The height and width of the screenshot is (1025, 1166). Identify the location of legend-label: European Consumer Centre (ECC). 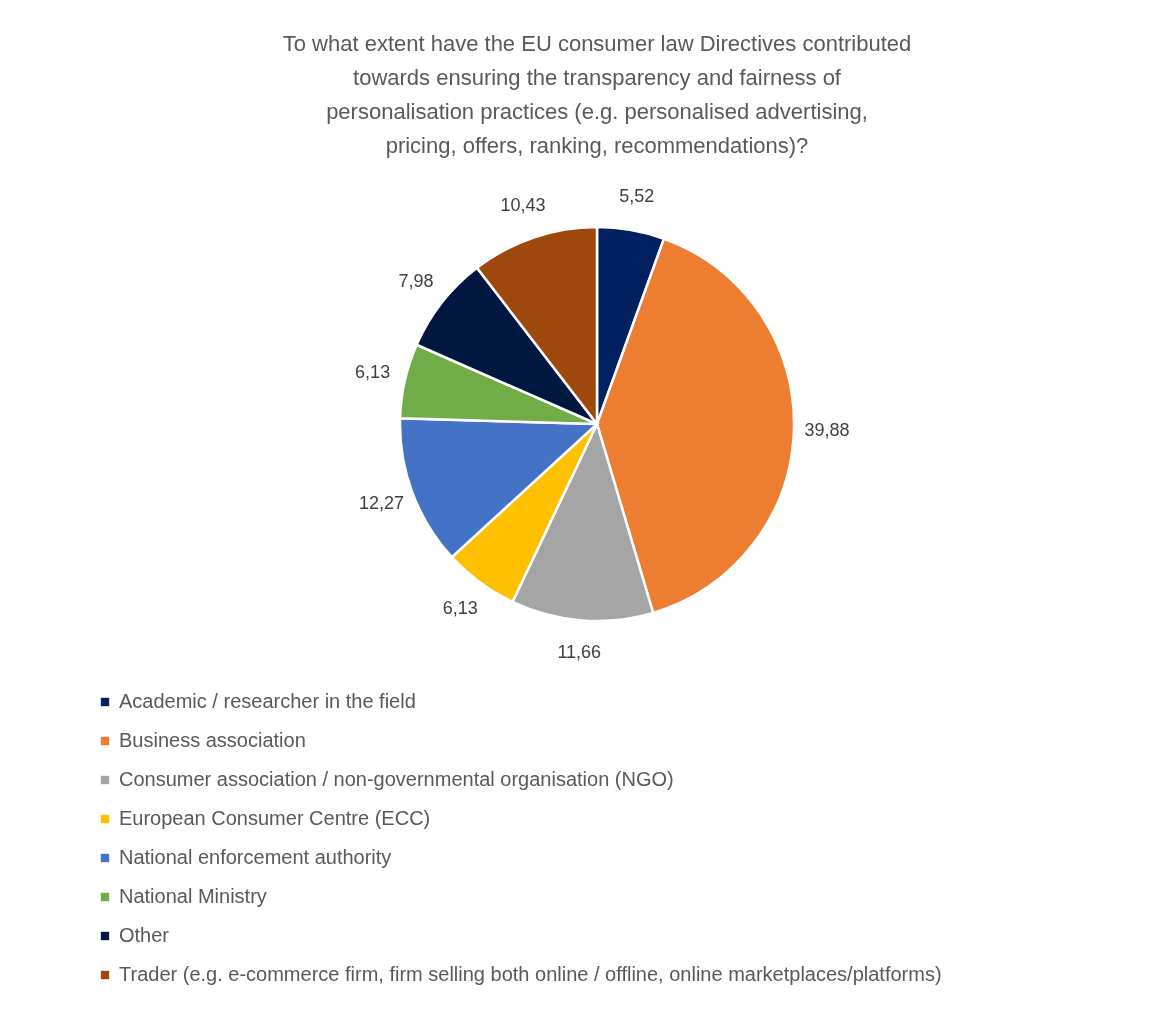
(275, 818).